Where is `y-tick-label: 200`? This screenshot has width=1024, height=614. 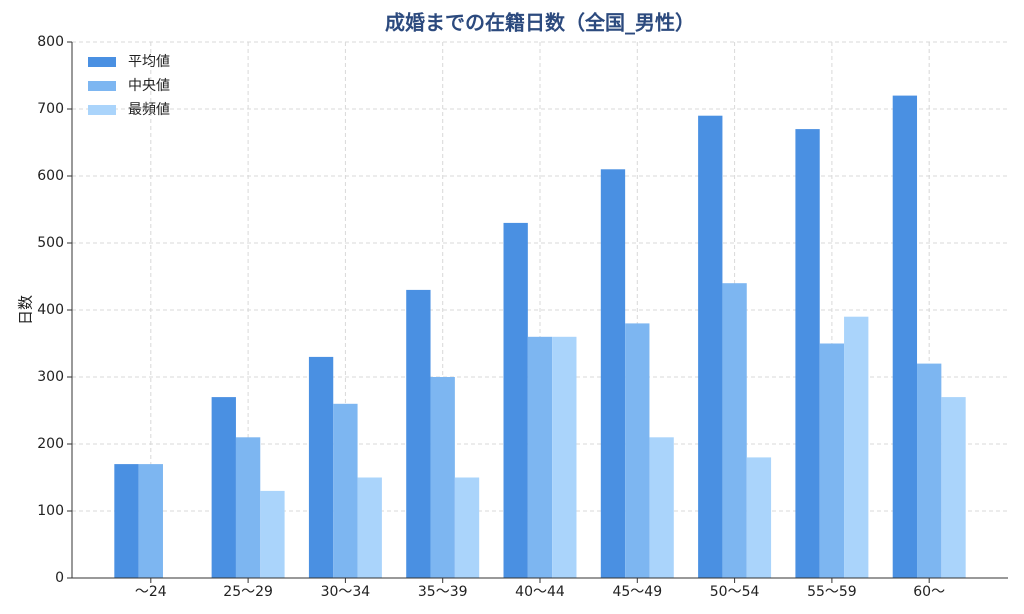
y-tick-label: 200 is located at coordinates (50, 444).